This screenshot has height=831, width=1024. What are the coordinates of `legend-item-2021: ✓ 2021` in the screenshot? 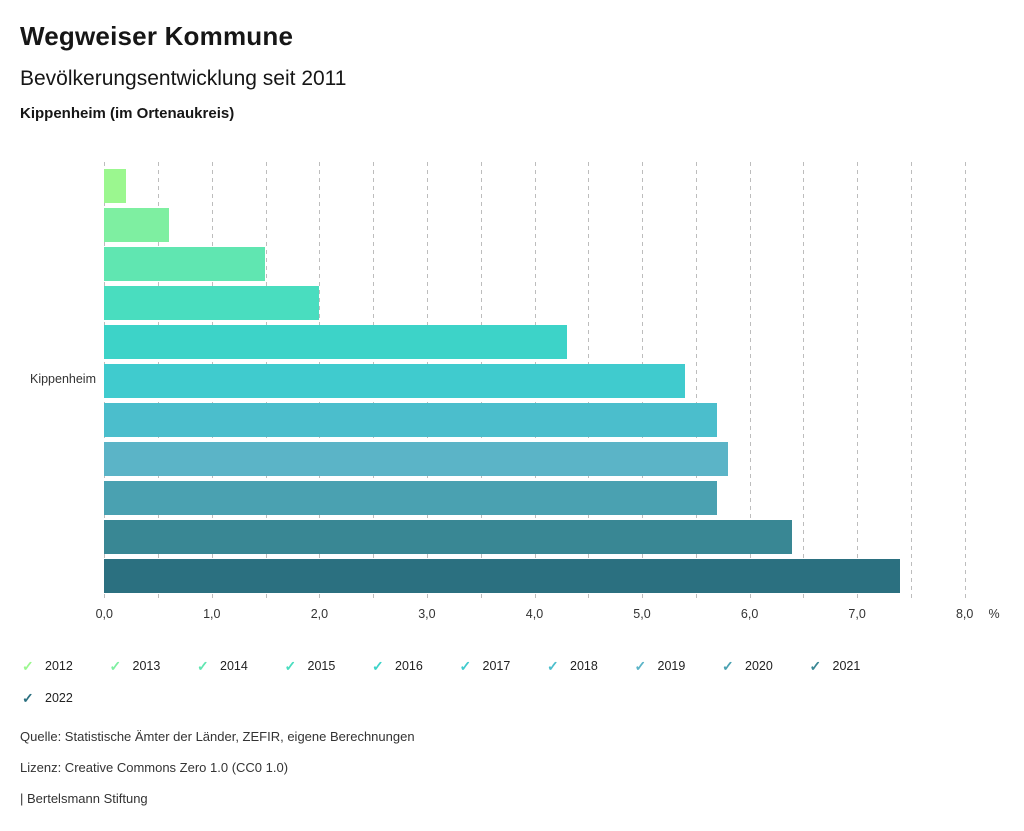 It's located at (835, 666).